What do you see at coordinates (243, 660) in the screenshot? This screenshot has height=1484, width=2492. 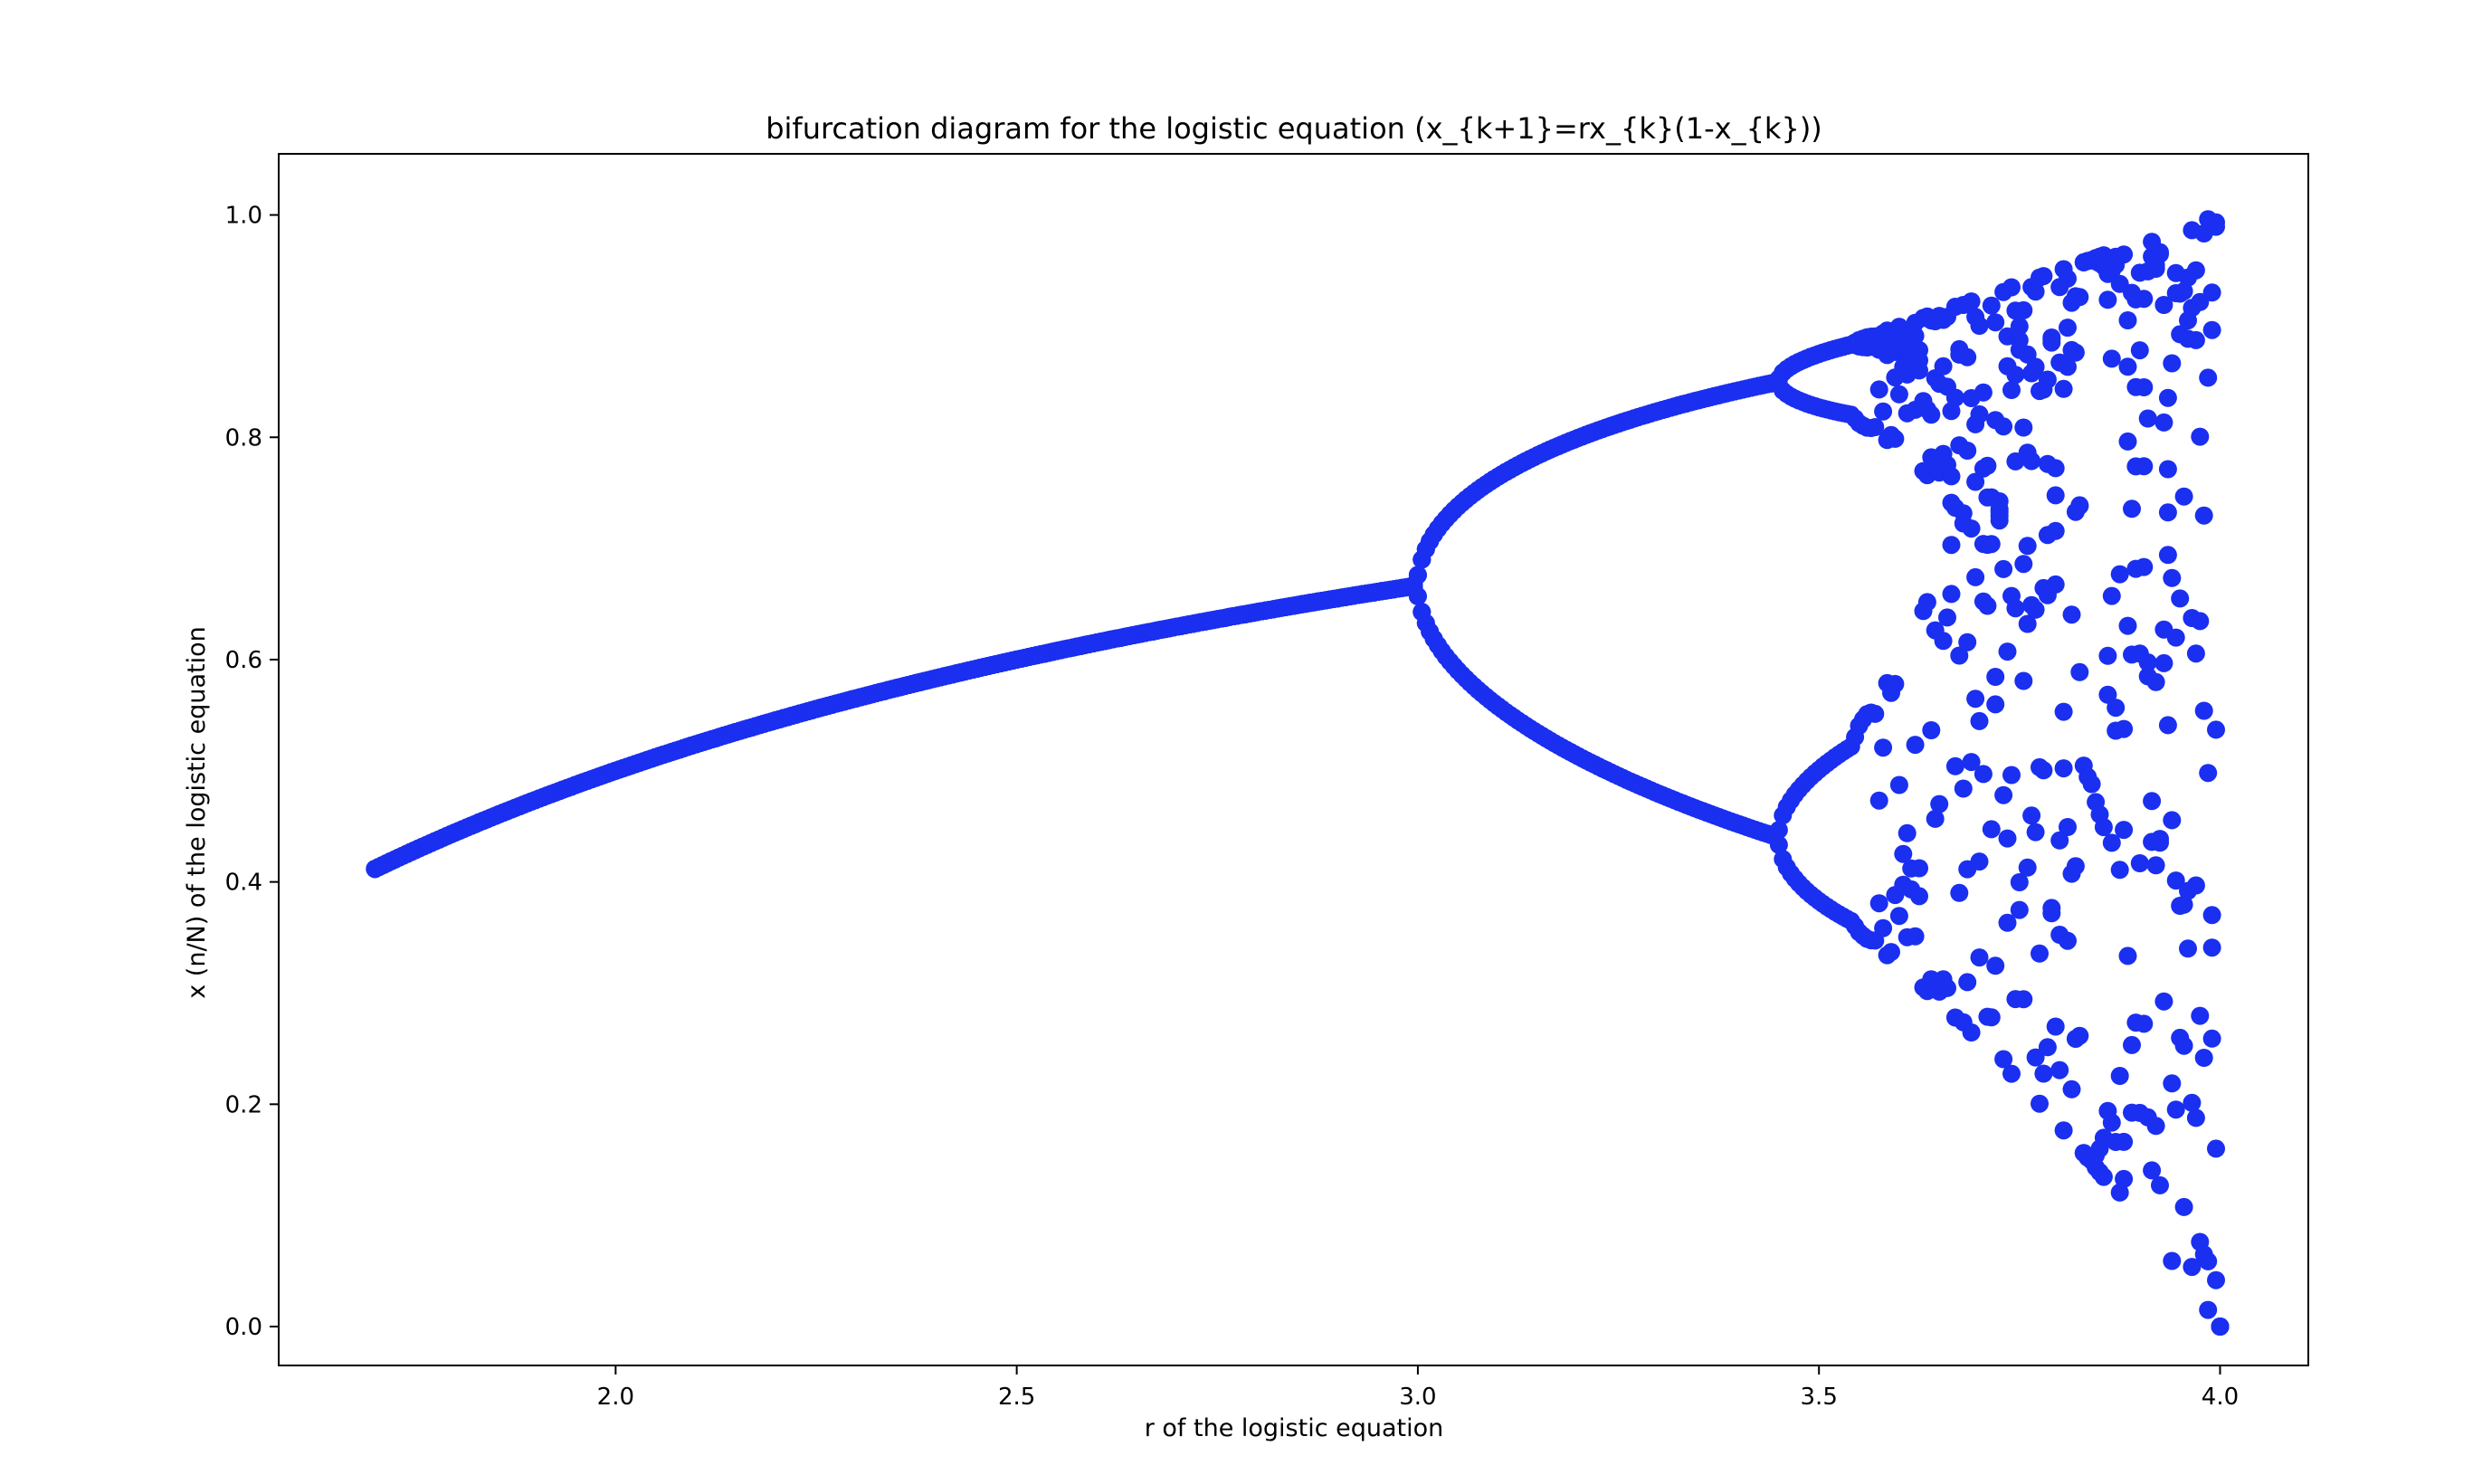 I see `y-tick-label: 0.6` at bounding box center [243, 660].